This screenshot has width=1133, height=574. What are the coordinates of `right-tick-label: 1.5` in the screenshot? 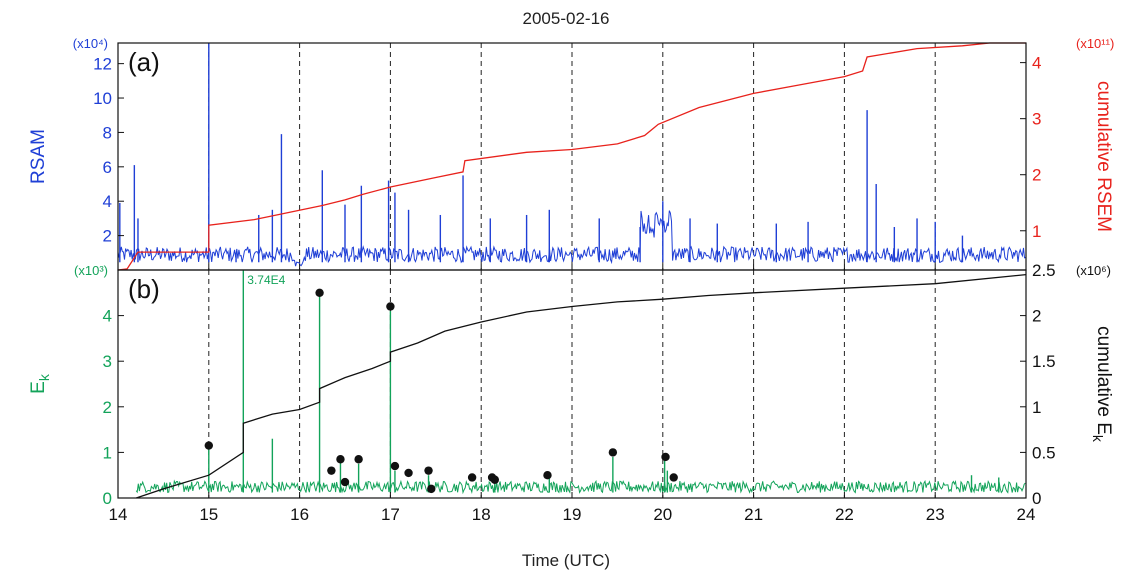 It's located at (1044, 361).